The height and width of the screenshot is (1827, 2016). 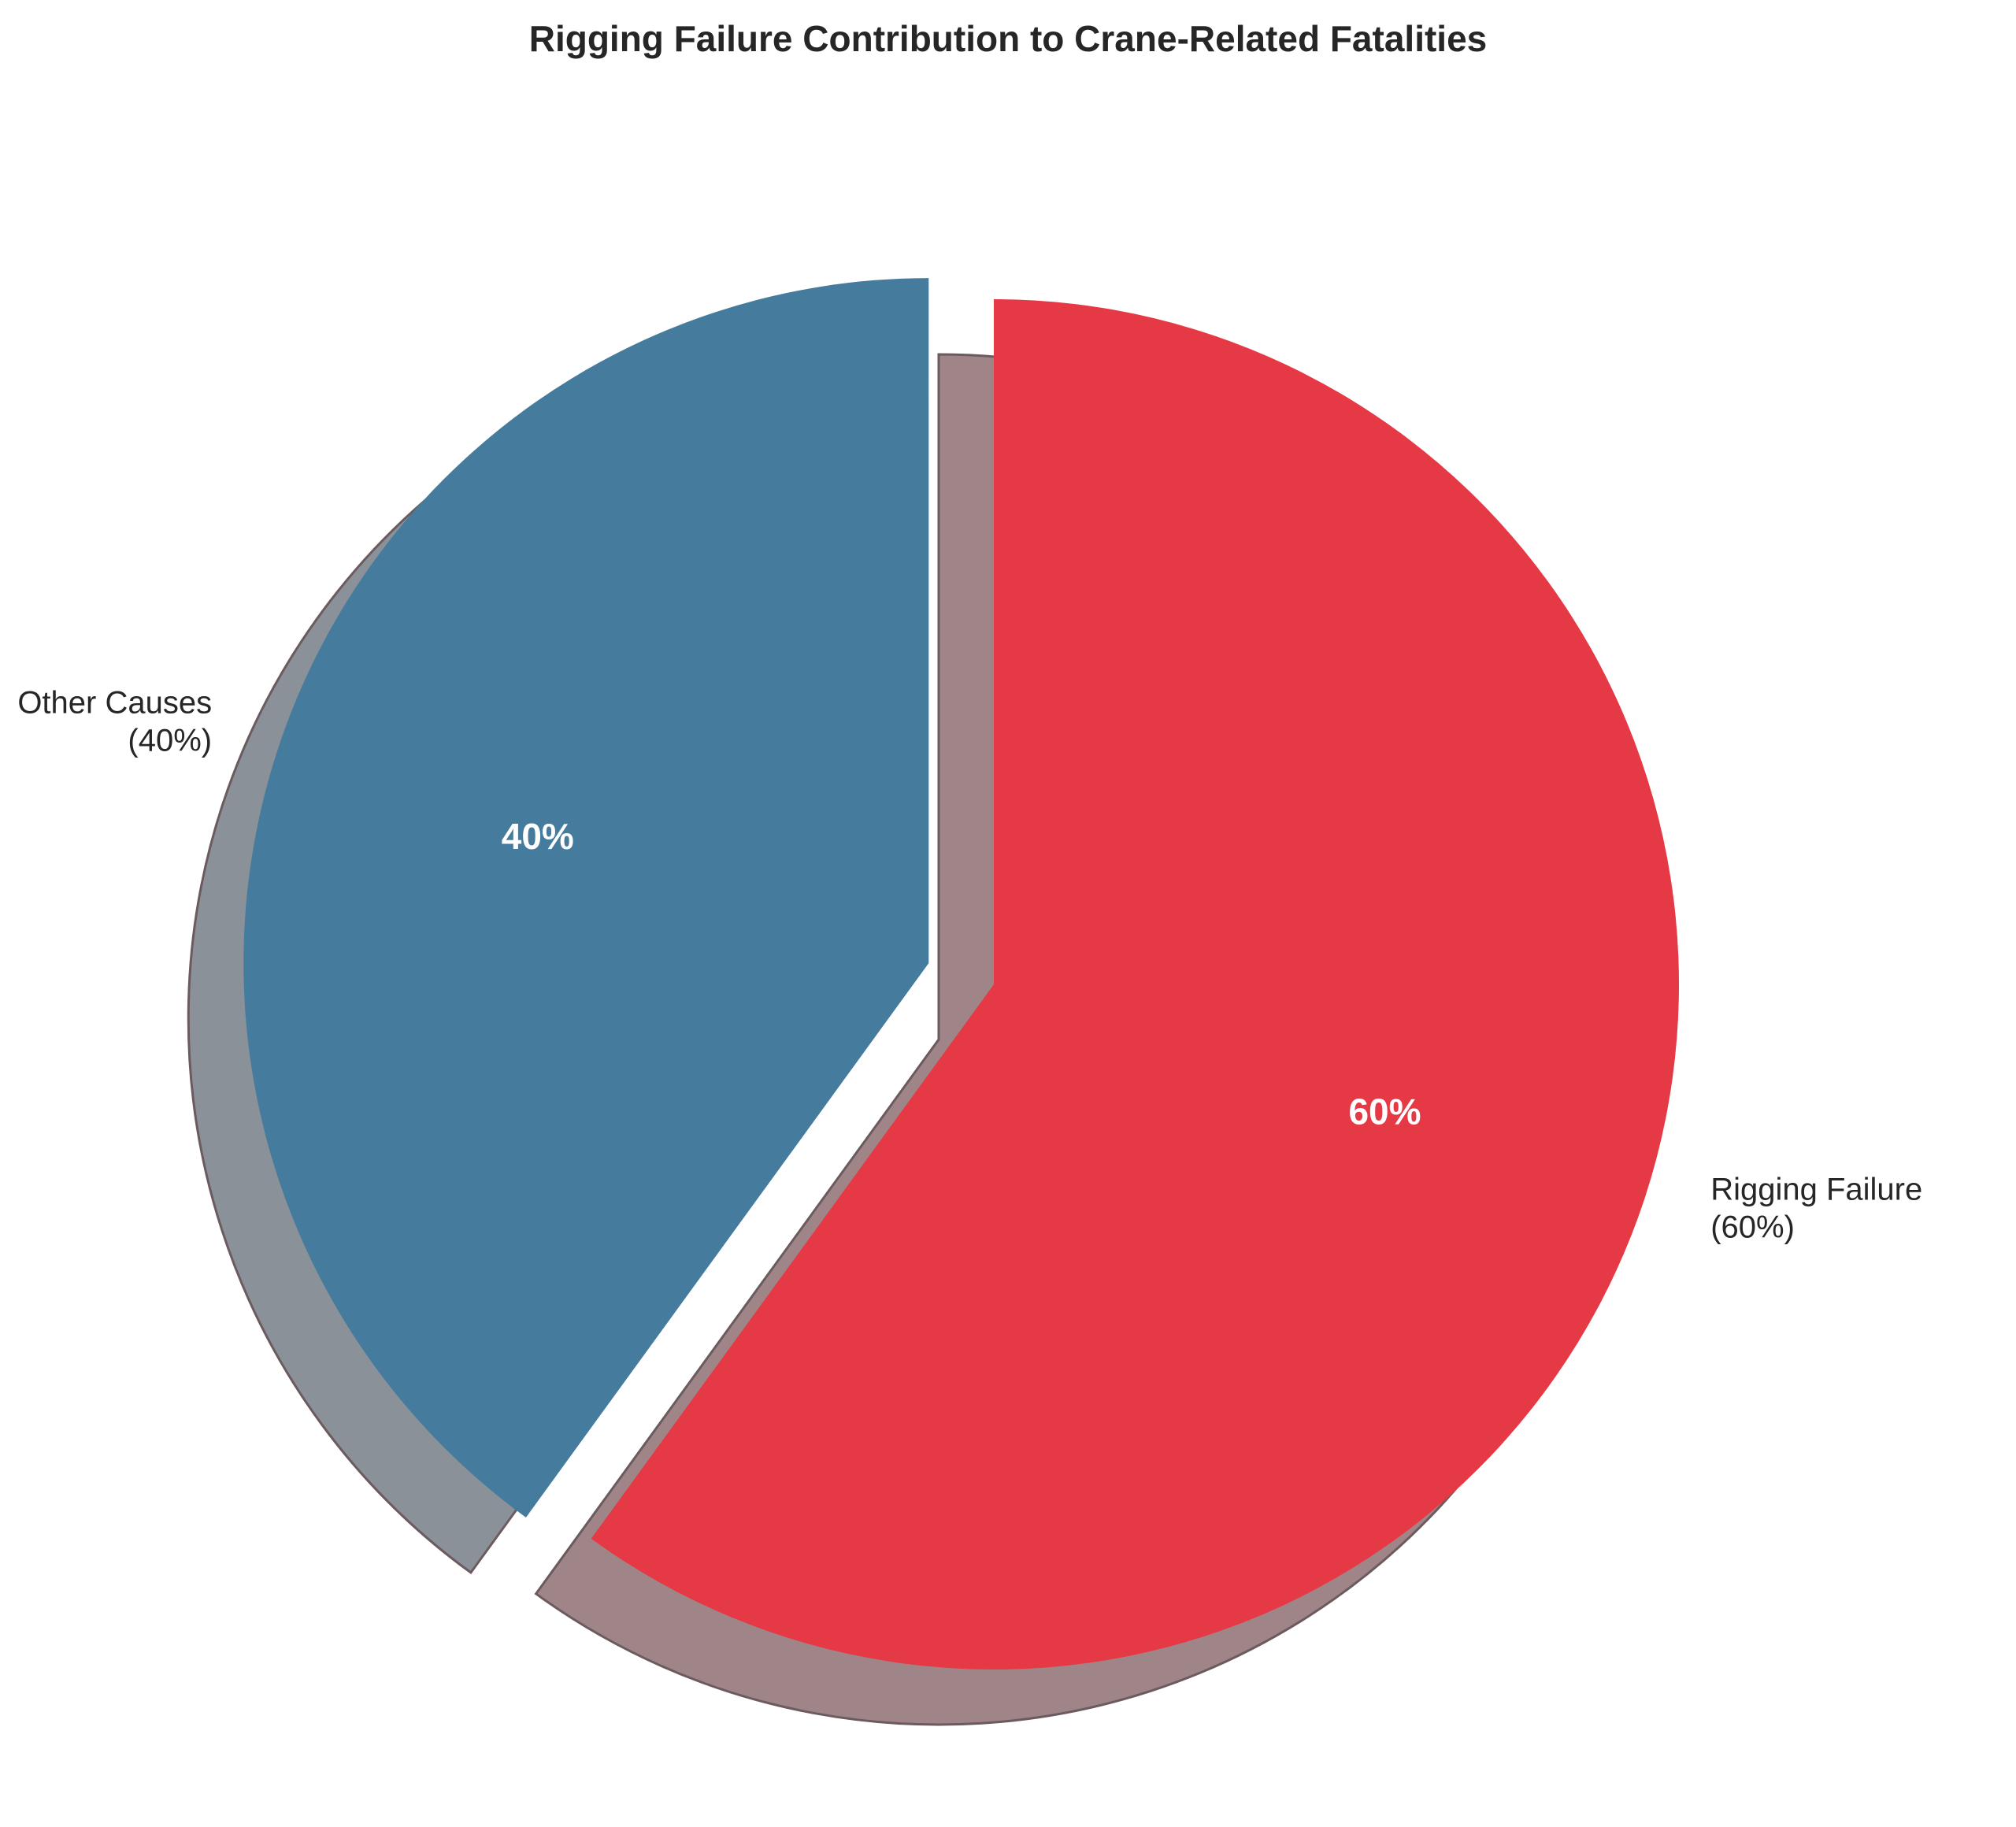 I want to click on slice-label-detail-rigging-failure: (60%), so click(x=1752, y=1227).